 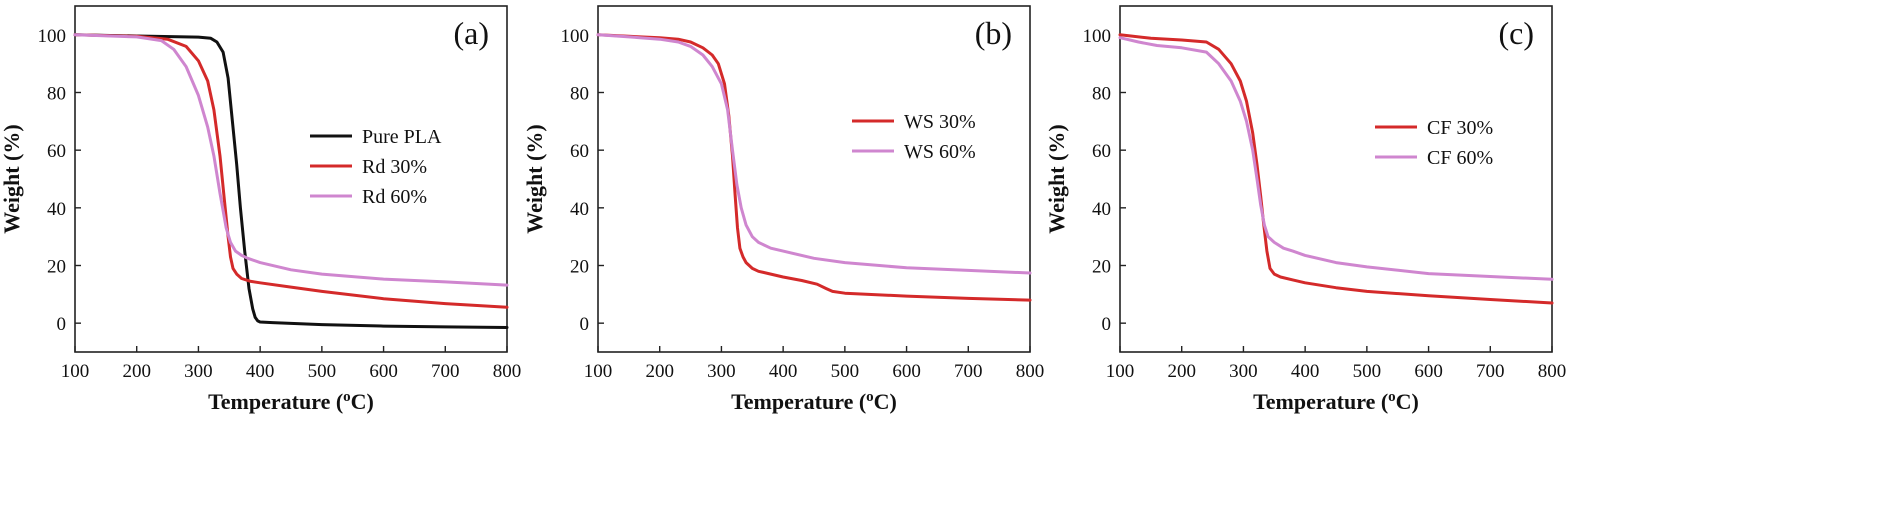 What do you see at coordinates (914, 137) in the screenshot?
I see `legend: WS 30% WS 60%` at bounding box center [914, 137].